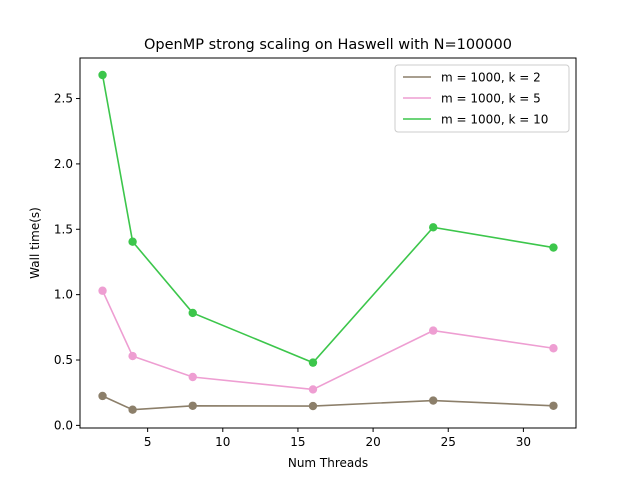  What do you see at coordinates (523, 442) in the screenshot?
I see `x-tick-label: 30` at bounding box center [523, 442].